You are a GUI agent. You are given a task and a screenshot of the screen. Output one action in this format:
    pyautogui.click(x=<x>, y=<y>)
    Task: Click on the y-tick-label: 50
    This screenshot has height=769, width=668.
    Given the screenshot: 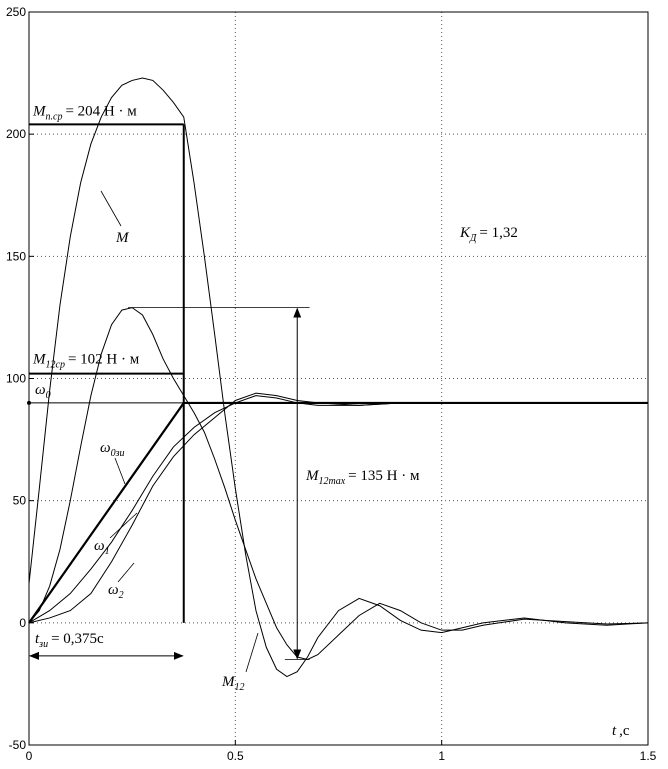 What is the action you would take?
    pyautogui.click(x=20, y=501)
    